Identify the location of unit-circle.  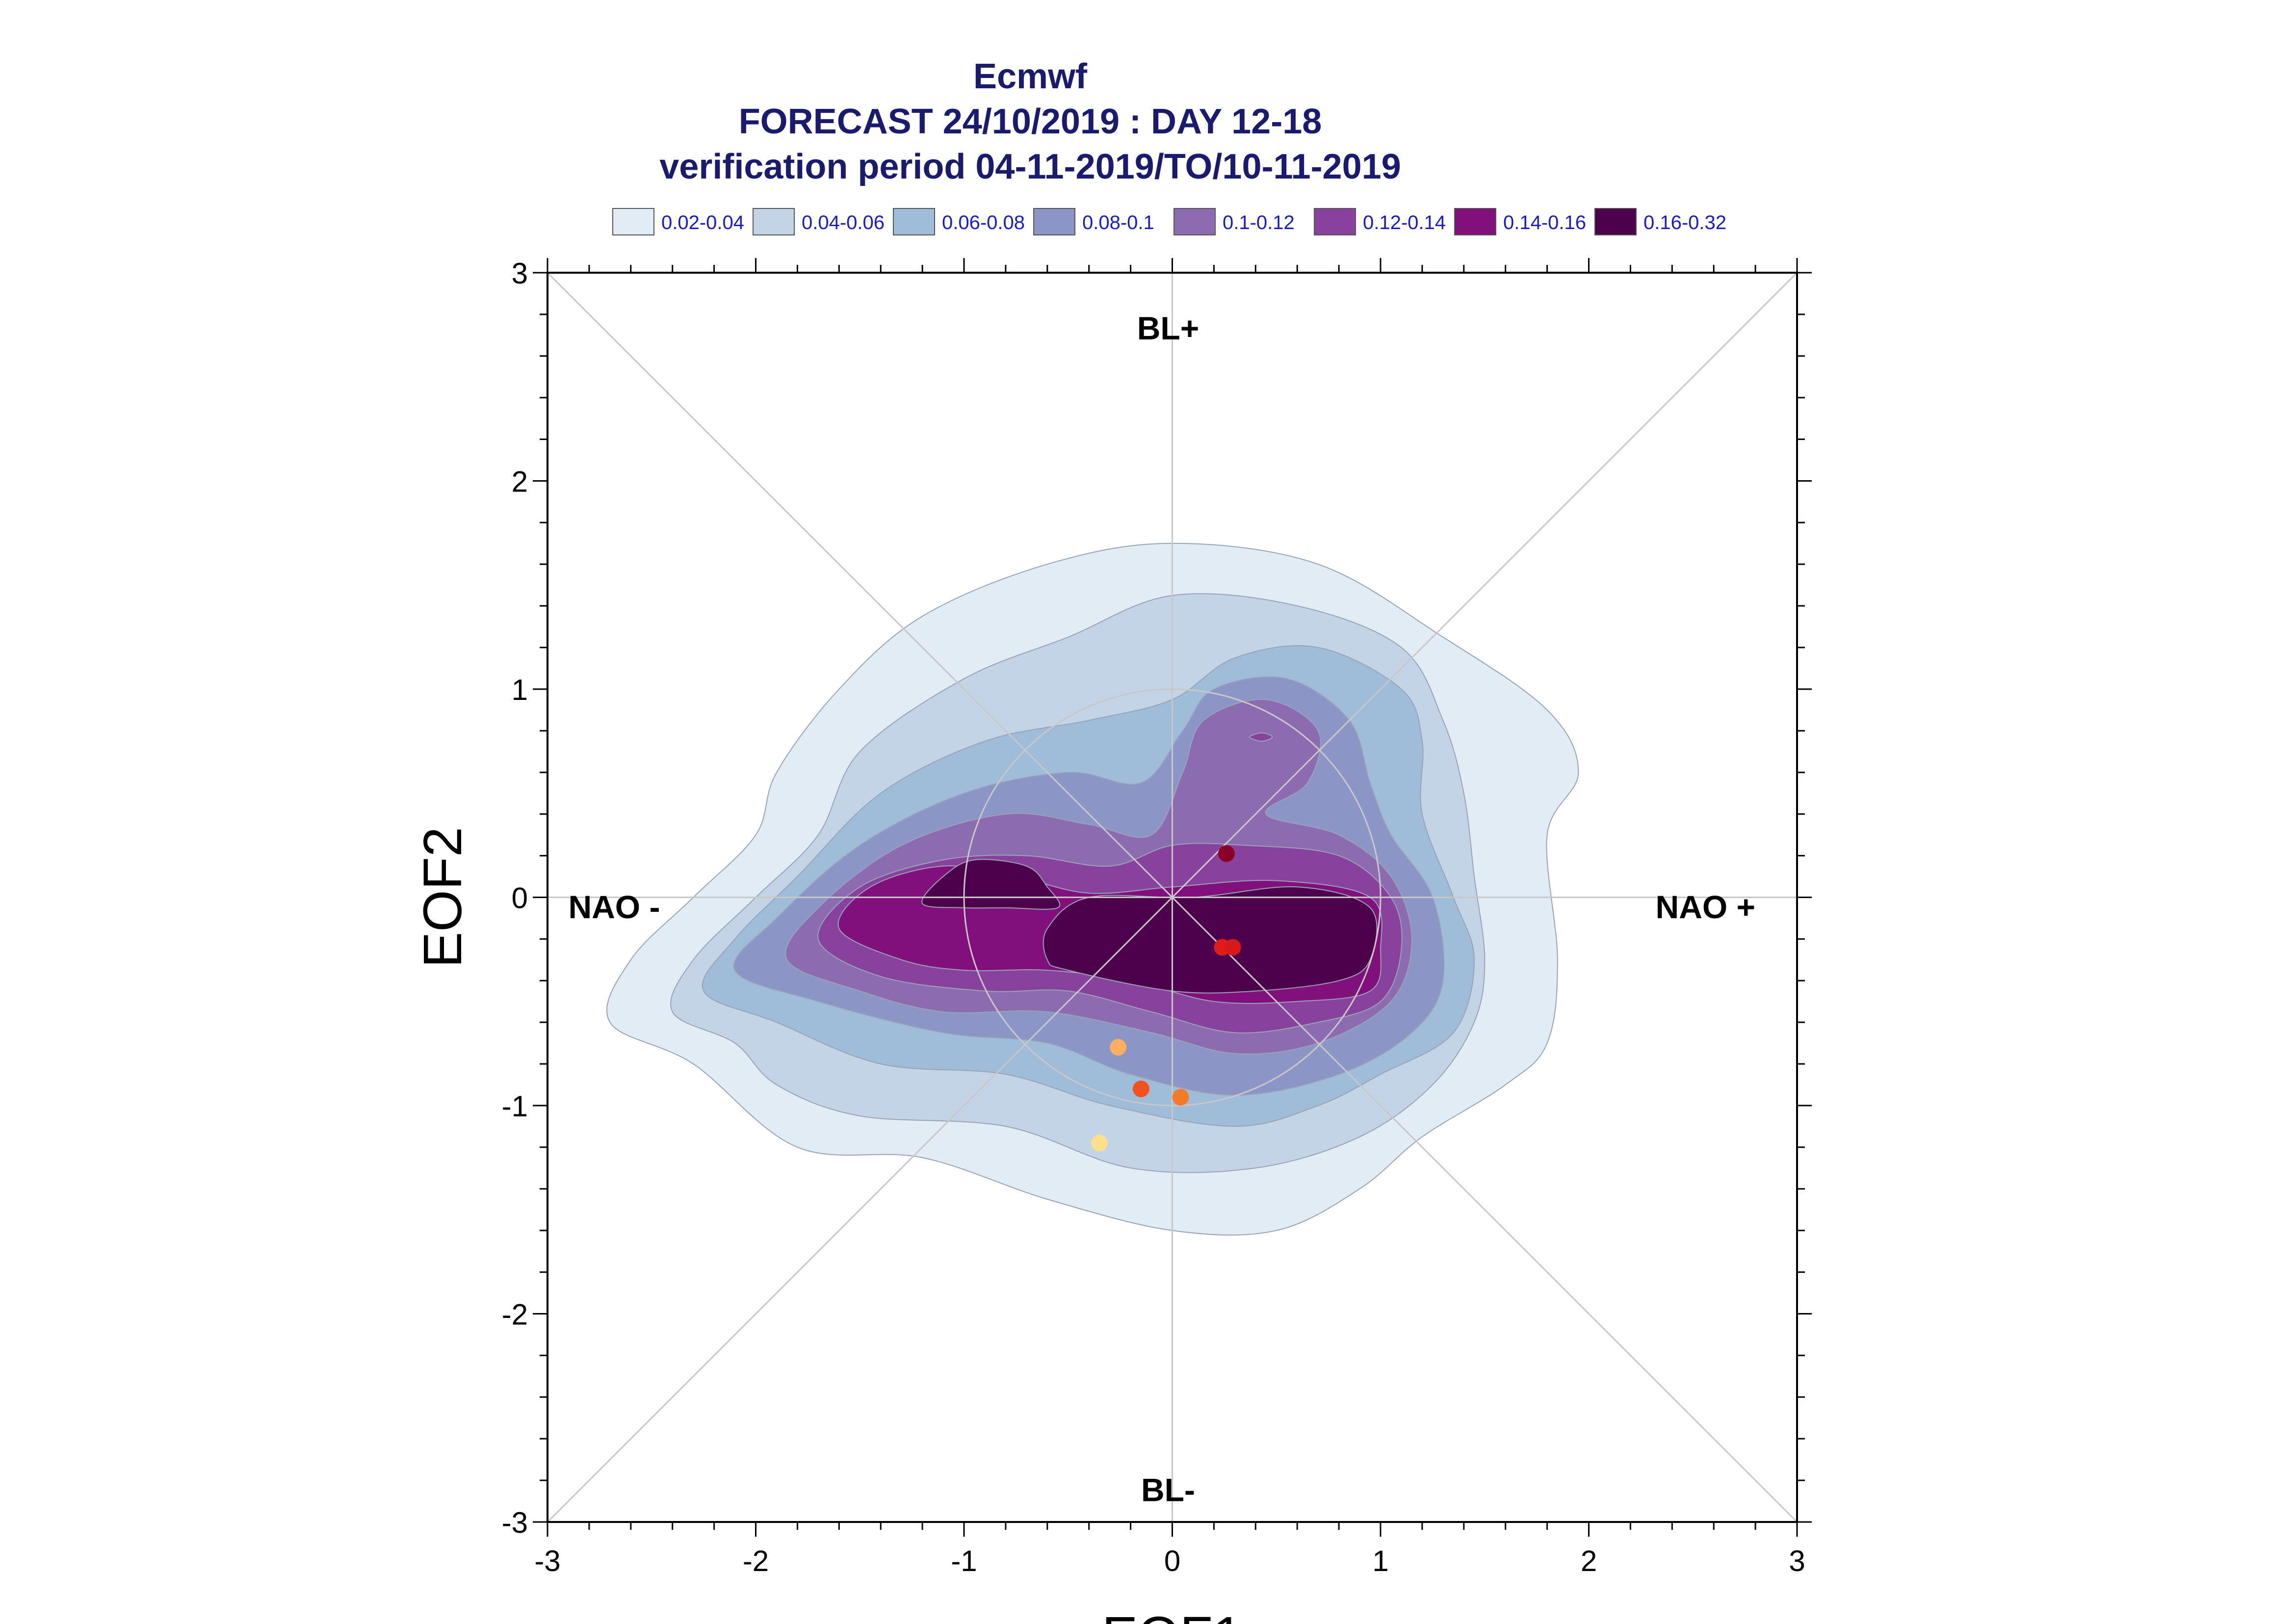
(1172, 897).